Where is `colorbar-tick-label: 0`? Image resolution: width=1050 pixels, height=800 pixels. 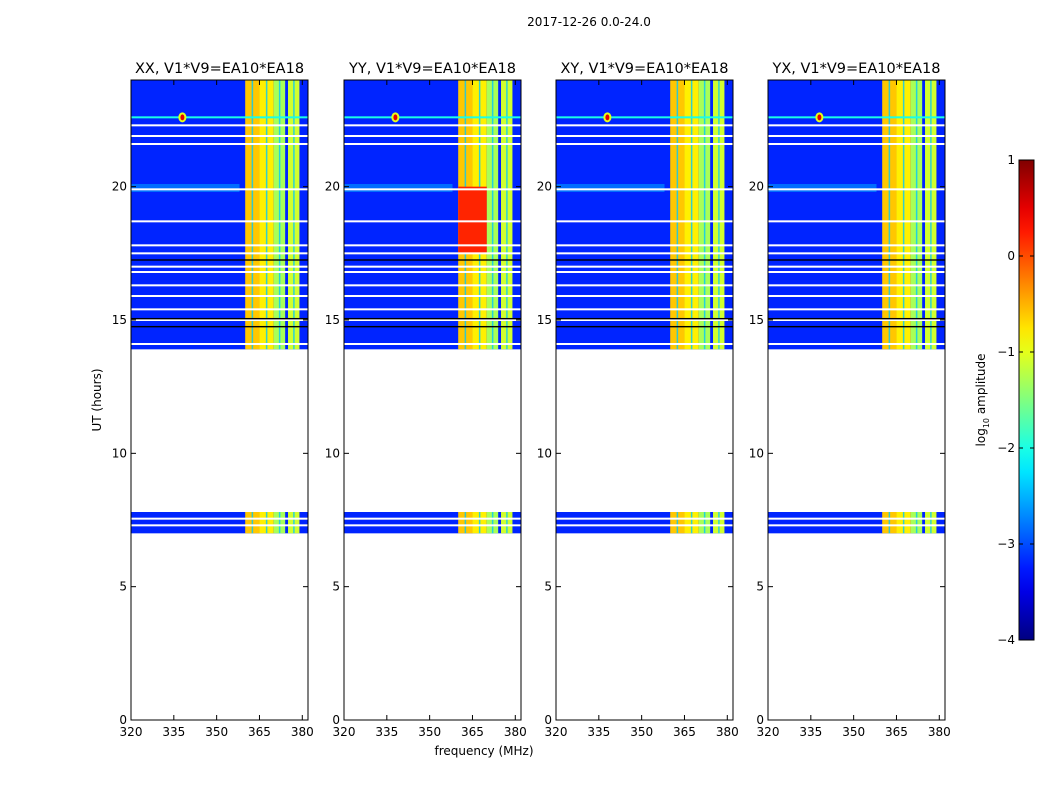 colorbar-tick-label: 0 is located at coordinates (1011, 256).